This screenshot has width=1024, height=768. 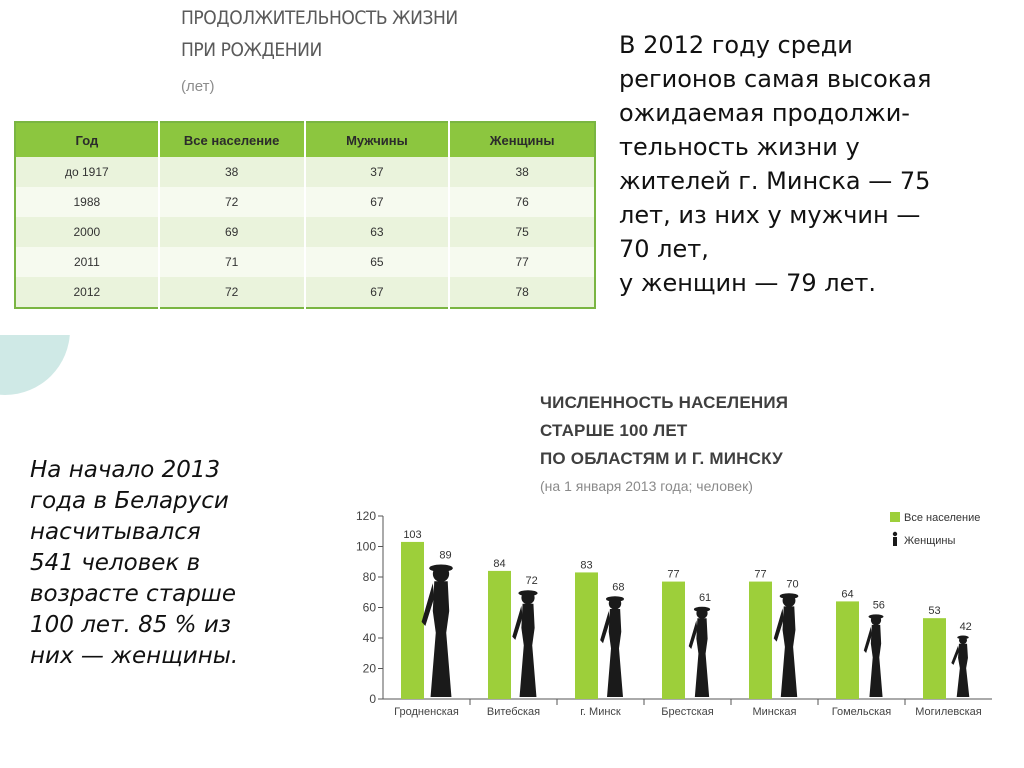 What do you see at coordinates (115, 563) in the screenshot?
I see `text-line: 541 человек в` at bounding box center [115, 563].